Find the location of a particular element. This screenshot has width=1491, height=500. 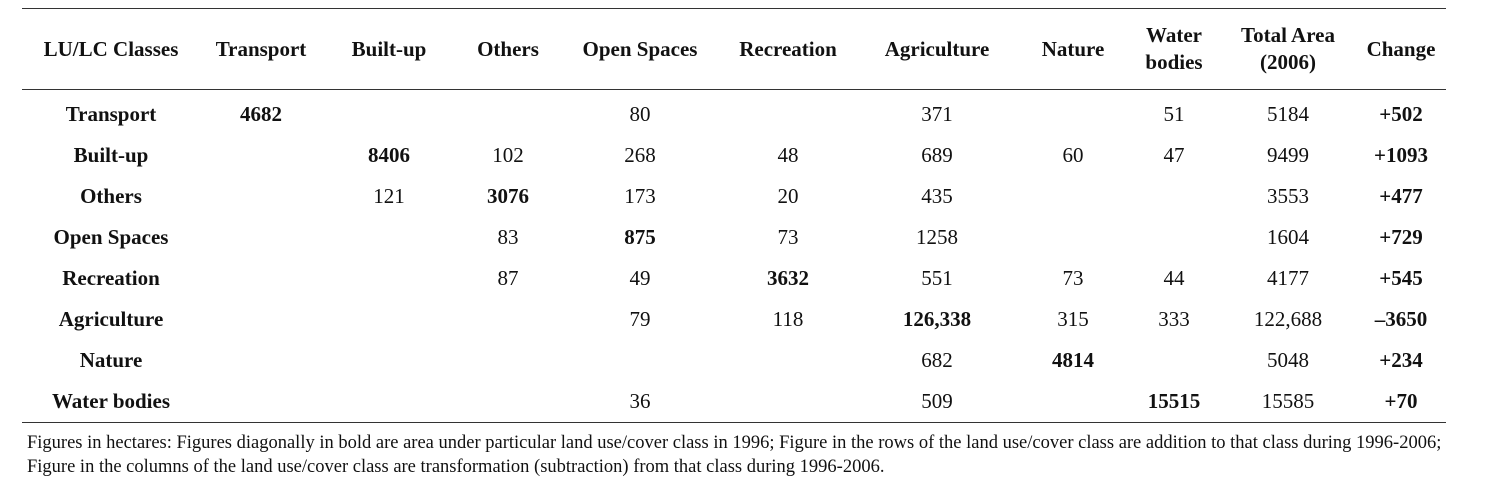

table-cell: 3076 is located at coordinates (508, 196).